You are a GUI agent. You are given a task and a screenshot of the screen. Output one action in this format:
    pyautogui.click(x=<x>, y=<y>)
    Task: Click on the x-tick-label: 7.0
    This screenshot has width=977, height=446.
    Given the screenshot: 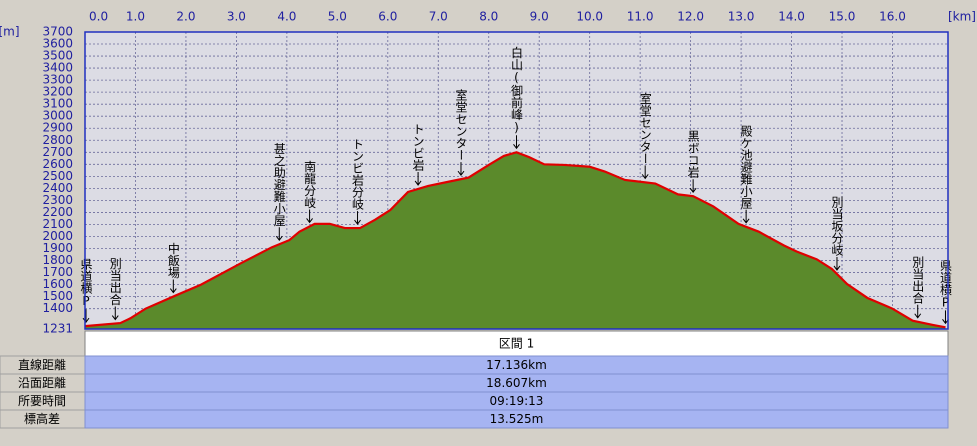 What is the action you would take?
    pyautogui.click(x=438, y=17)
    